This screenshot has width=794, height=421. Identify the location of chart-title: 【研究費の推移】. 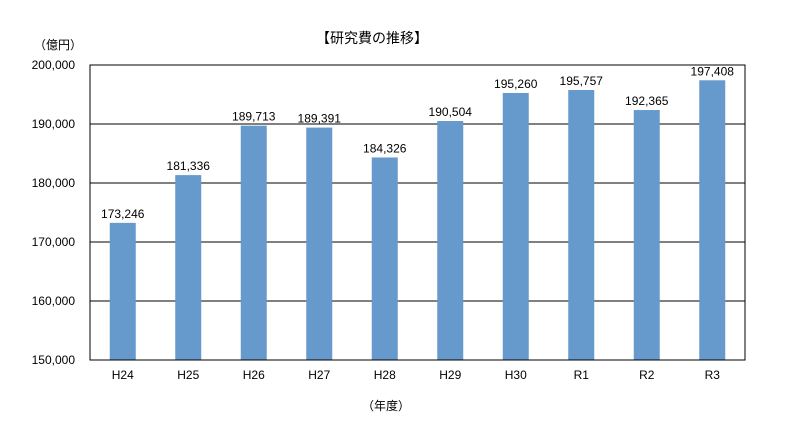
(372, 38).